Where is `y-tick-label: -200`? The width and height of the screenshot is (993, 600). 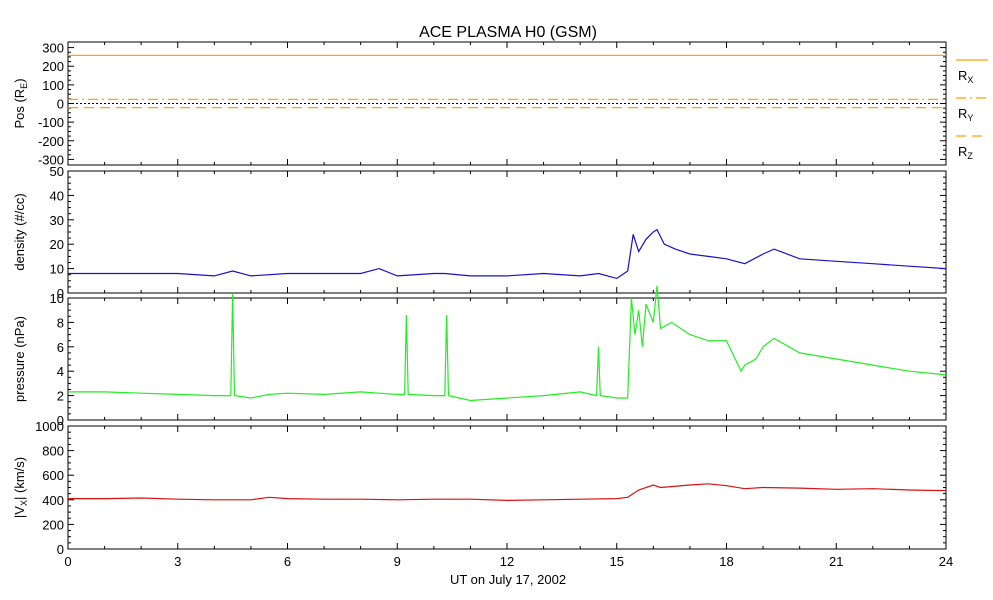
y-tick-label: -200 is located at coordinates (51, 141).